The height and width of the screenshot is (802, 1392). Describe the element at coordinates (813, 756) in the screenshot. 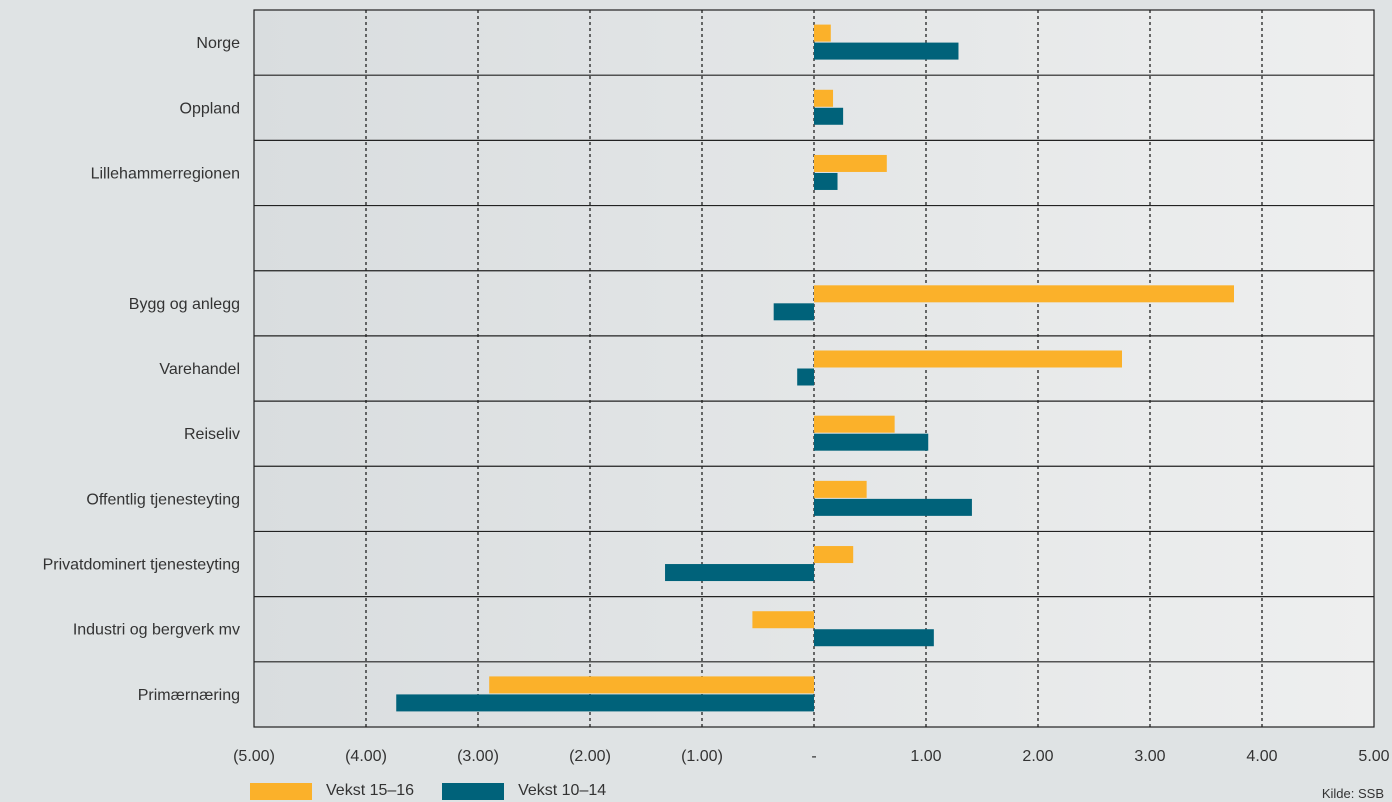

I see `x-tick-label-5: -` at that location.